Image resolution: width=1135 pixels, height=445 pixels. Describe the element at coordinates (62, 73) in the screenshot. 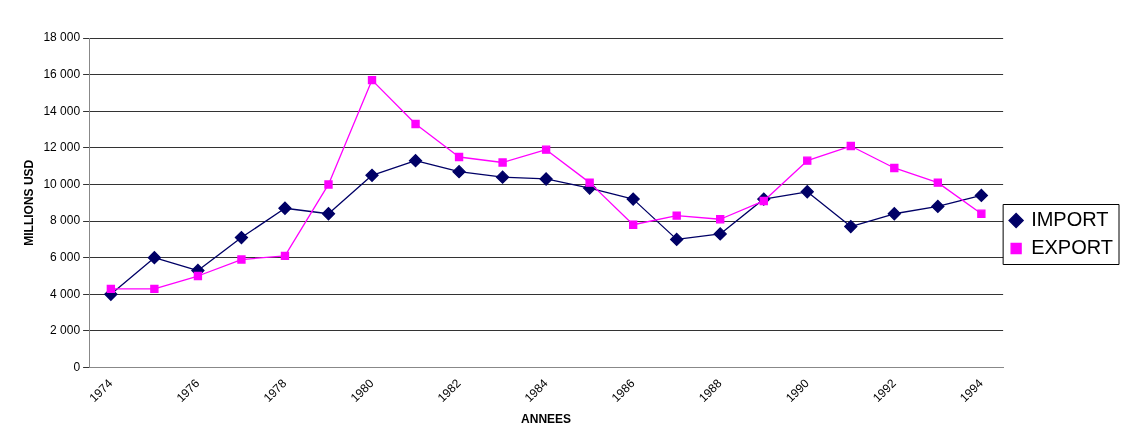

I see `y-tick-label: 16 000` at that location.